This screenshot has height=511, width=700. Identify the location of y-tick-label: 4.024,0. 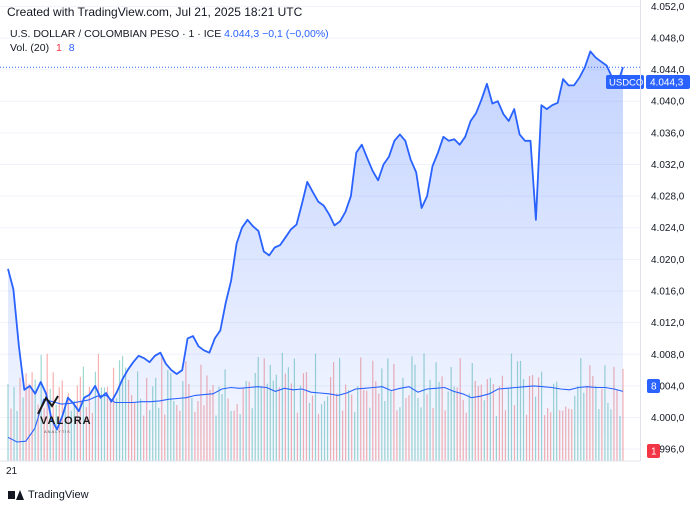
(668, 228).